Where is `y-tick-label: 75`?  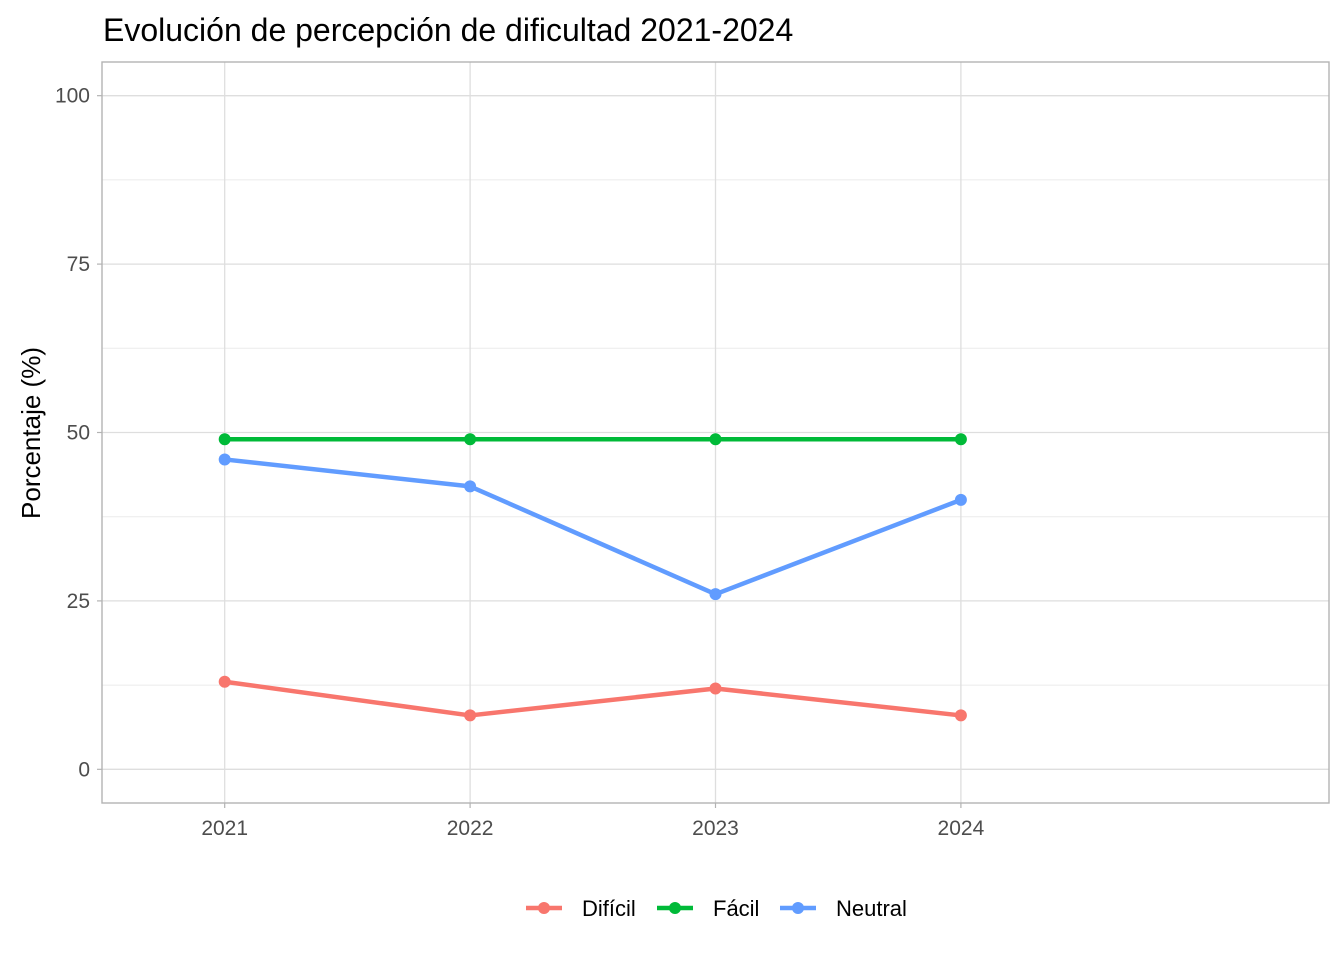
y-tick-label: 75 is located at coordinates (78, 264).